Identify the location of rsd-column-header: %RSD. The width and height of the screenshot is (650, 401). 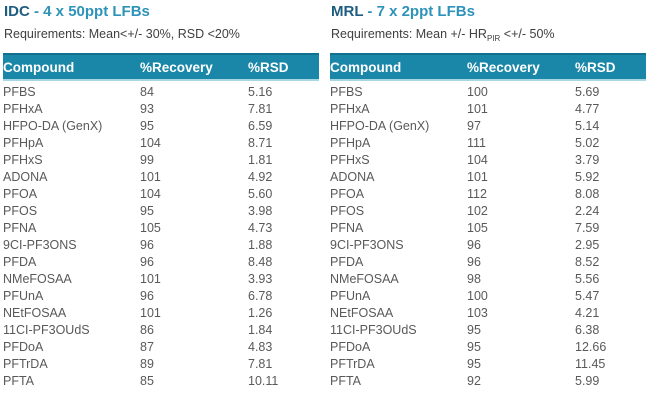
(610, 67).